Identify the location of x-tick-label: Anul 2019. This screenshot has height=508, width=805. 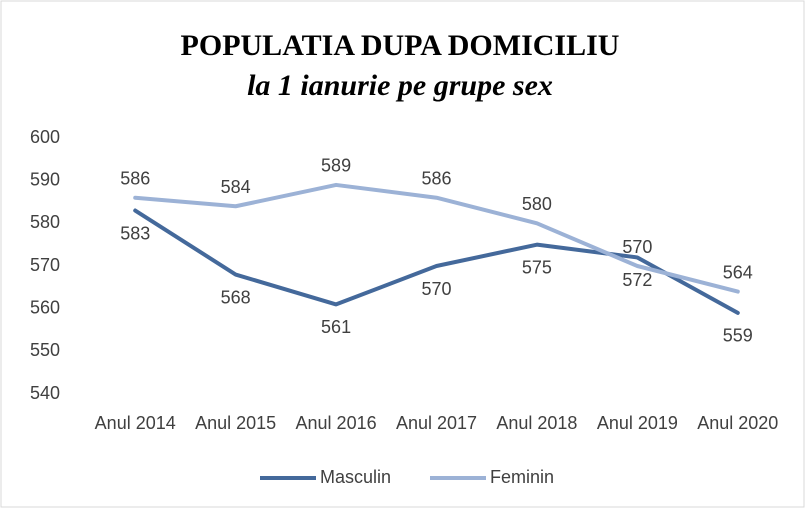
(637, 423).